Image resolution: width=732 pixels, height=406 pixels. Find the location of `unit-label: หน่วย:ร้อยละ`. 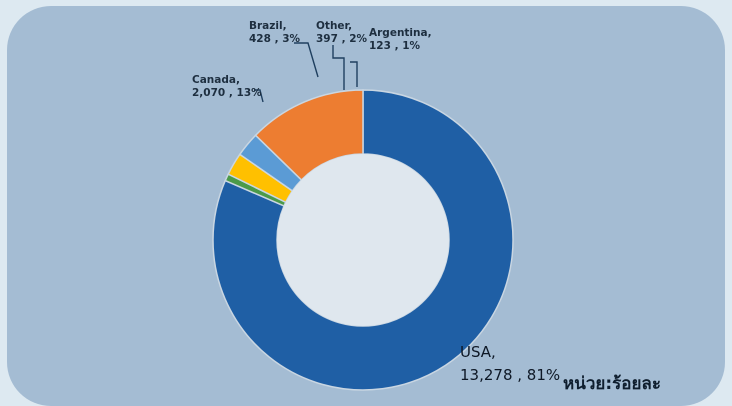

unit-label: หน่วย:ร้อยละ is located at coordinates (612, 384).